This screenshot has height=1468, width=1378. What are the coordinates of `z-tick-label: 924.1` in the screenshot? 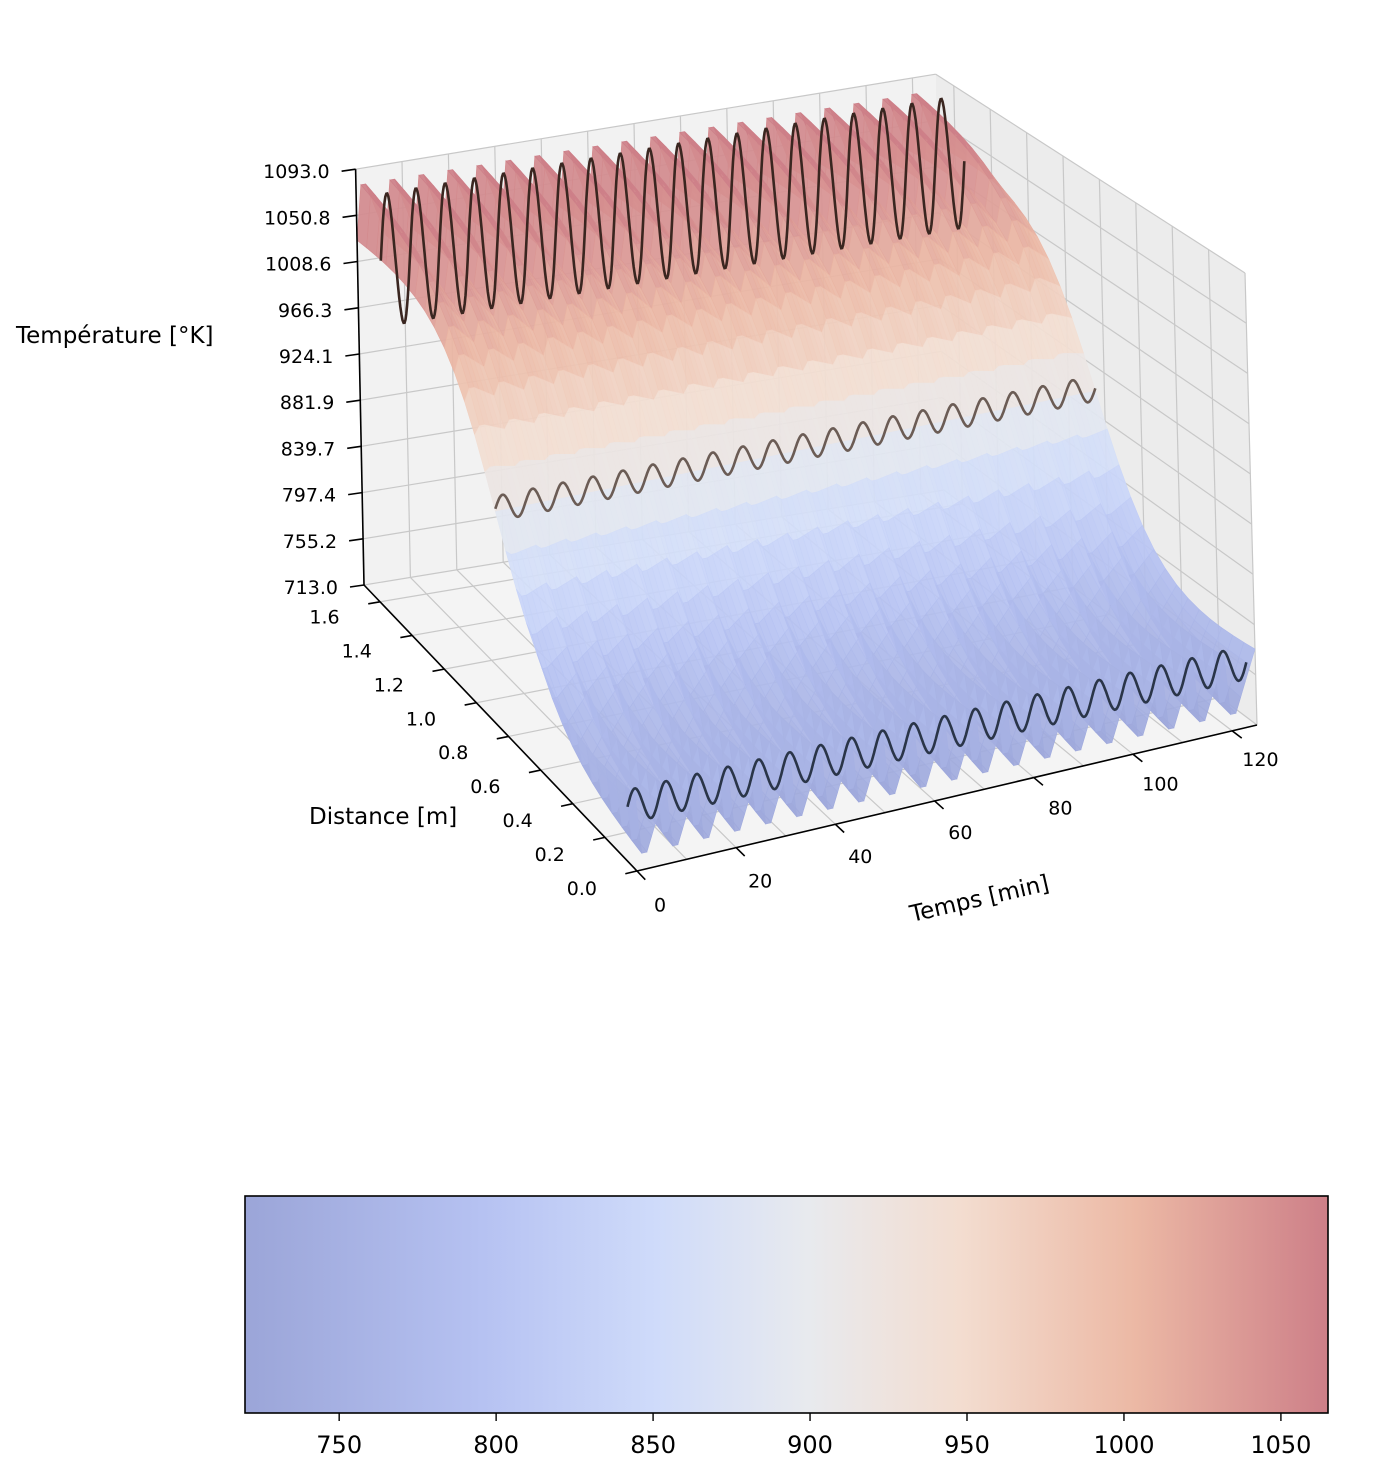 It's located at (306, 357).